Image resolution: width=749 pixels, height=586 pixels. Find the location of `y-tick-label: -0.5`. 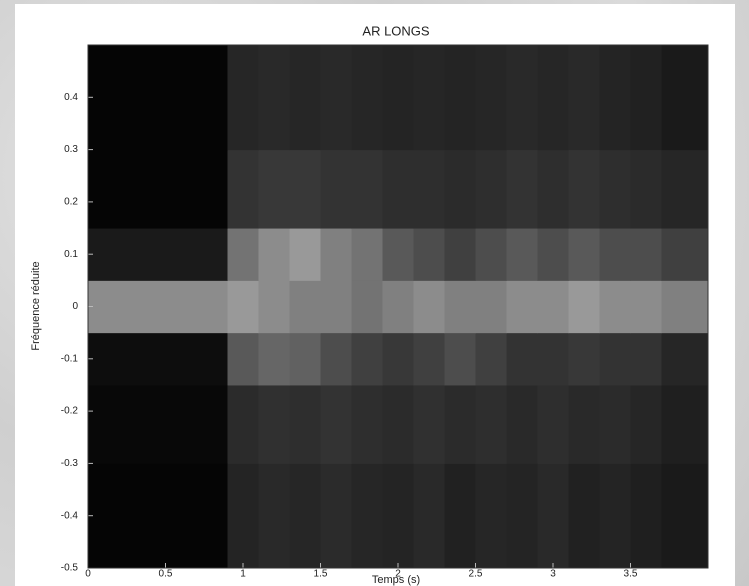

y-tick-label: -0.5 is located at coordinates (70, 568).